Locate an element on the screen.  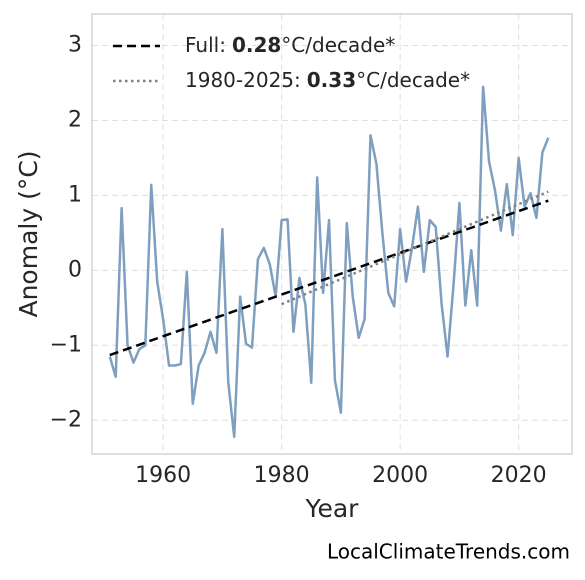
legend-label: 1980-2025: is located at coordinates (243, 80).